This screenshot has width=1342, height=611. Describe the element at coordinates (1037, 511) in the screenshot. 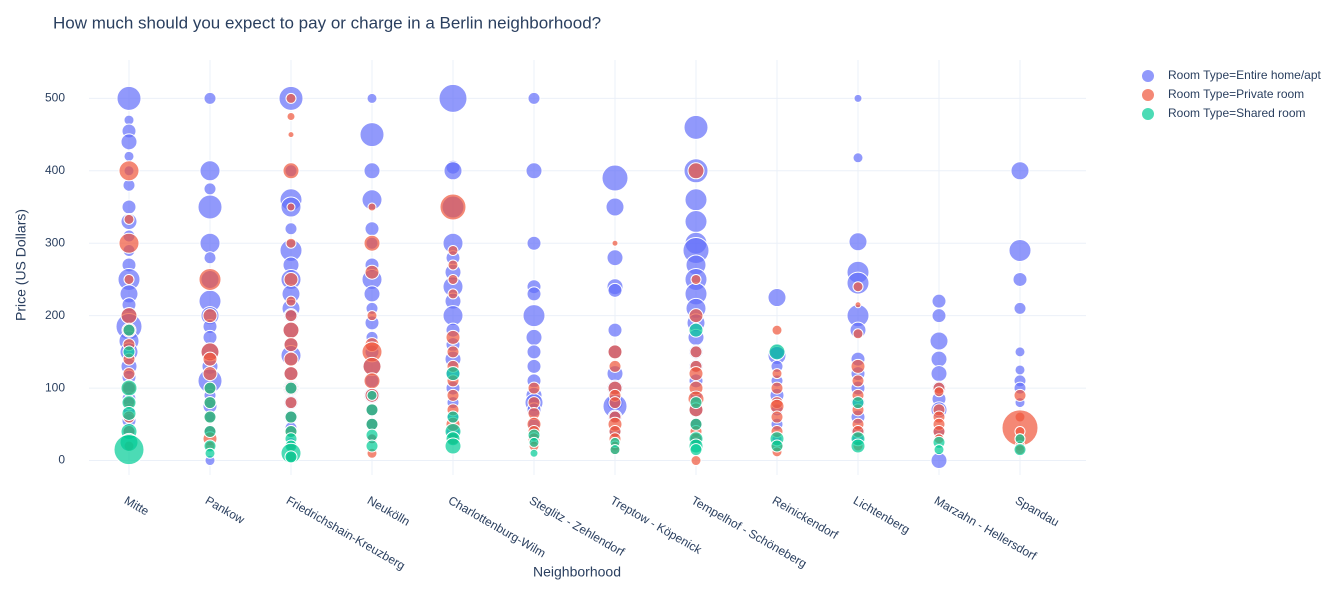

I see `x-tick-label: Spandau` at that location.